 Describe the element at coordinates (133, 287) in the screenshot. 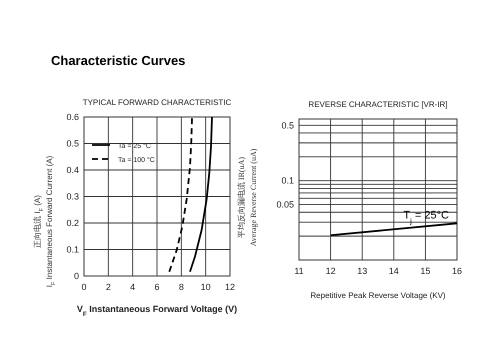

I see `x-tick-label: 4` at that location.